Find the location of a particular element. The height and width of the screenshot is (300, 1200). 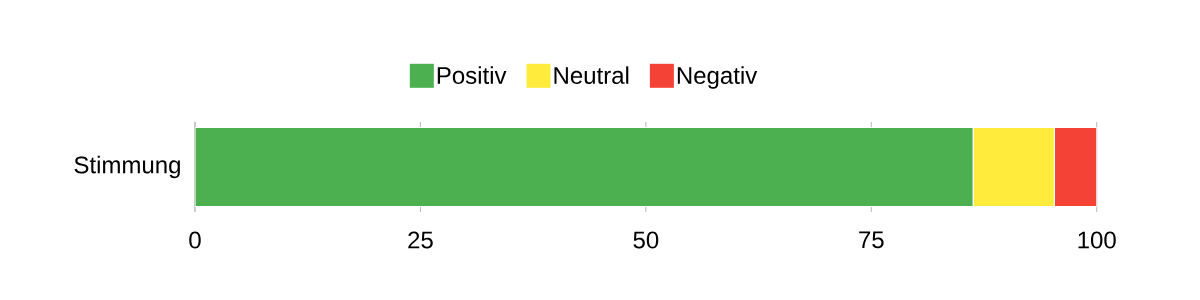

legend-label: Positiv is located at coordinates (472, 75).